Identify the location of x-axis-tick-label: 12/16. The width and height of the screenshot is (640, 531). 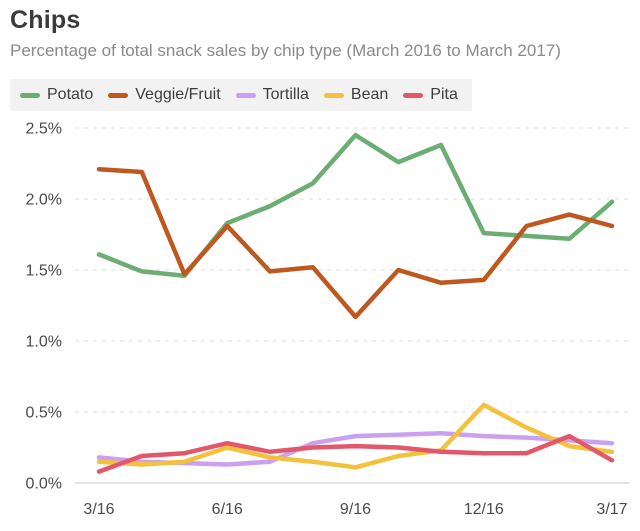
(484, 509).